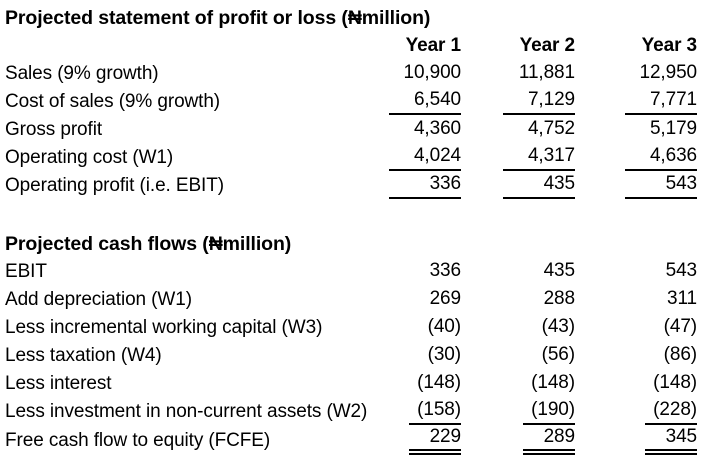 The width and height of the screenshot is (707, 468). I want to click on cell-value: (56), so click(558, 354).